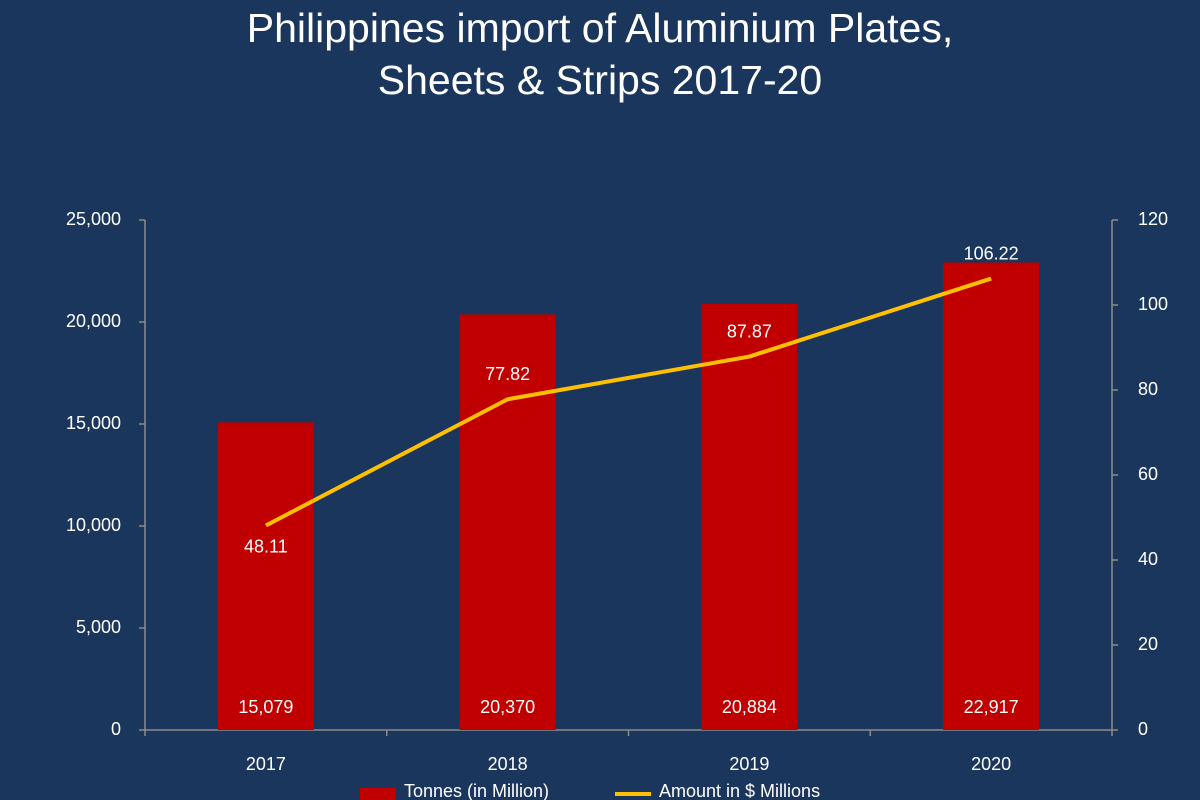  Describe the element at coordinates (1153, 219) in the screenshot. I see `y2-tick-label: 120` at that location.